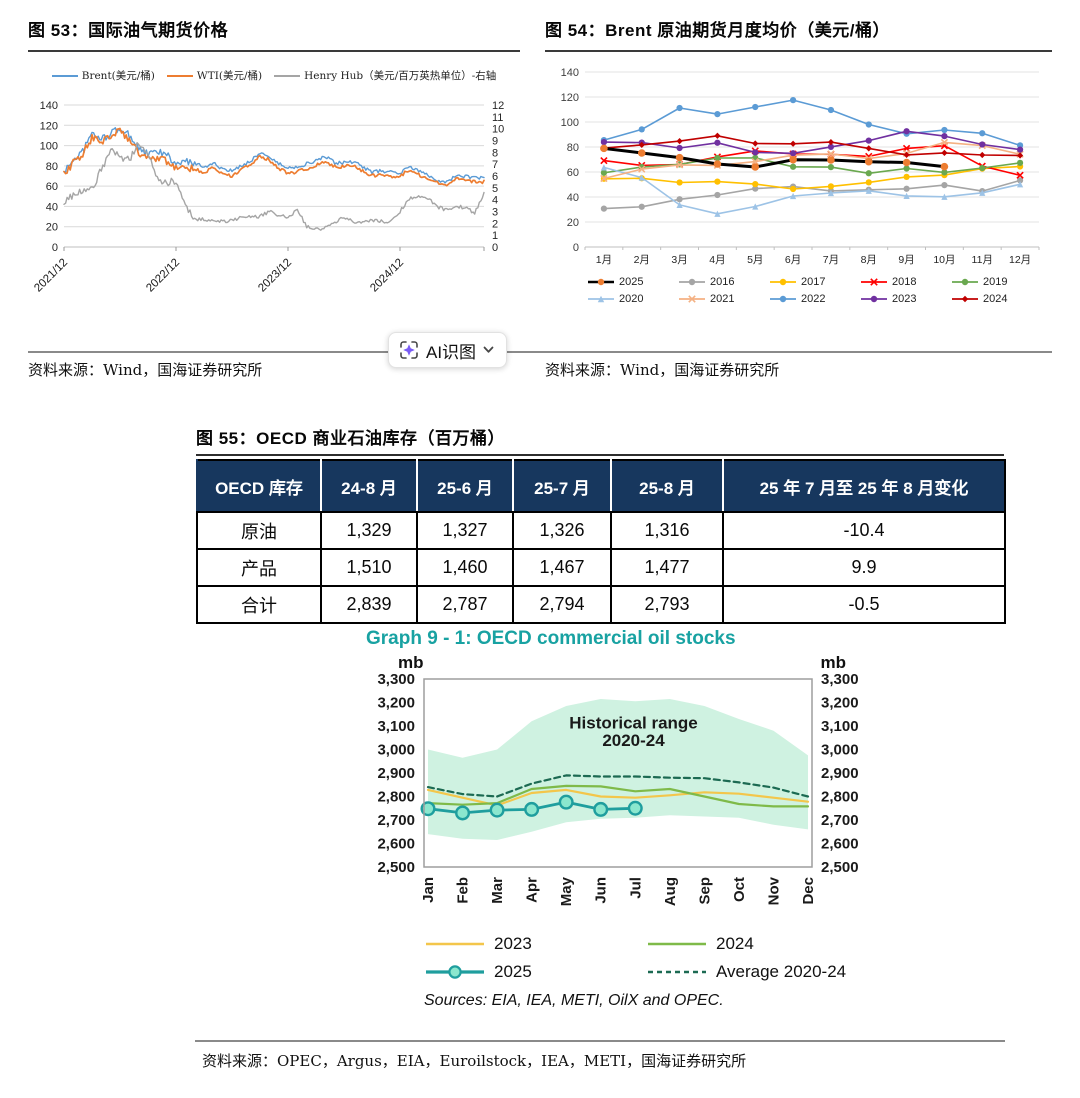  Describe the element at coordinates (52, 167) in the screenshot. I see `y-axis-label-left: 80` at that location.